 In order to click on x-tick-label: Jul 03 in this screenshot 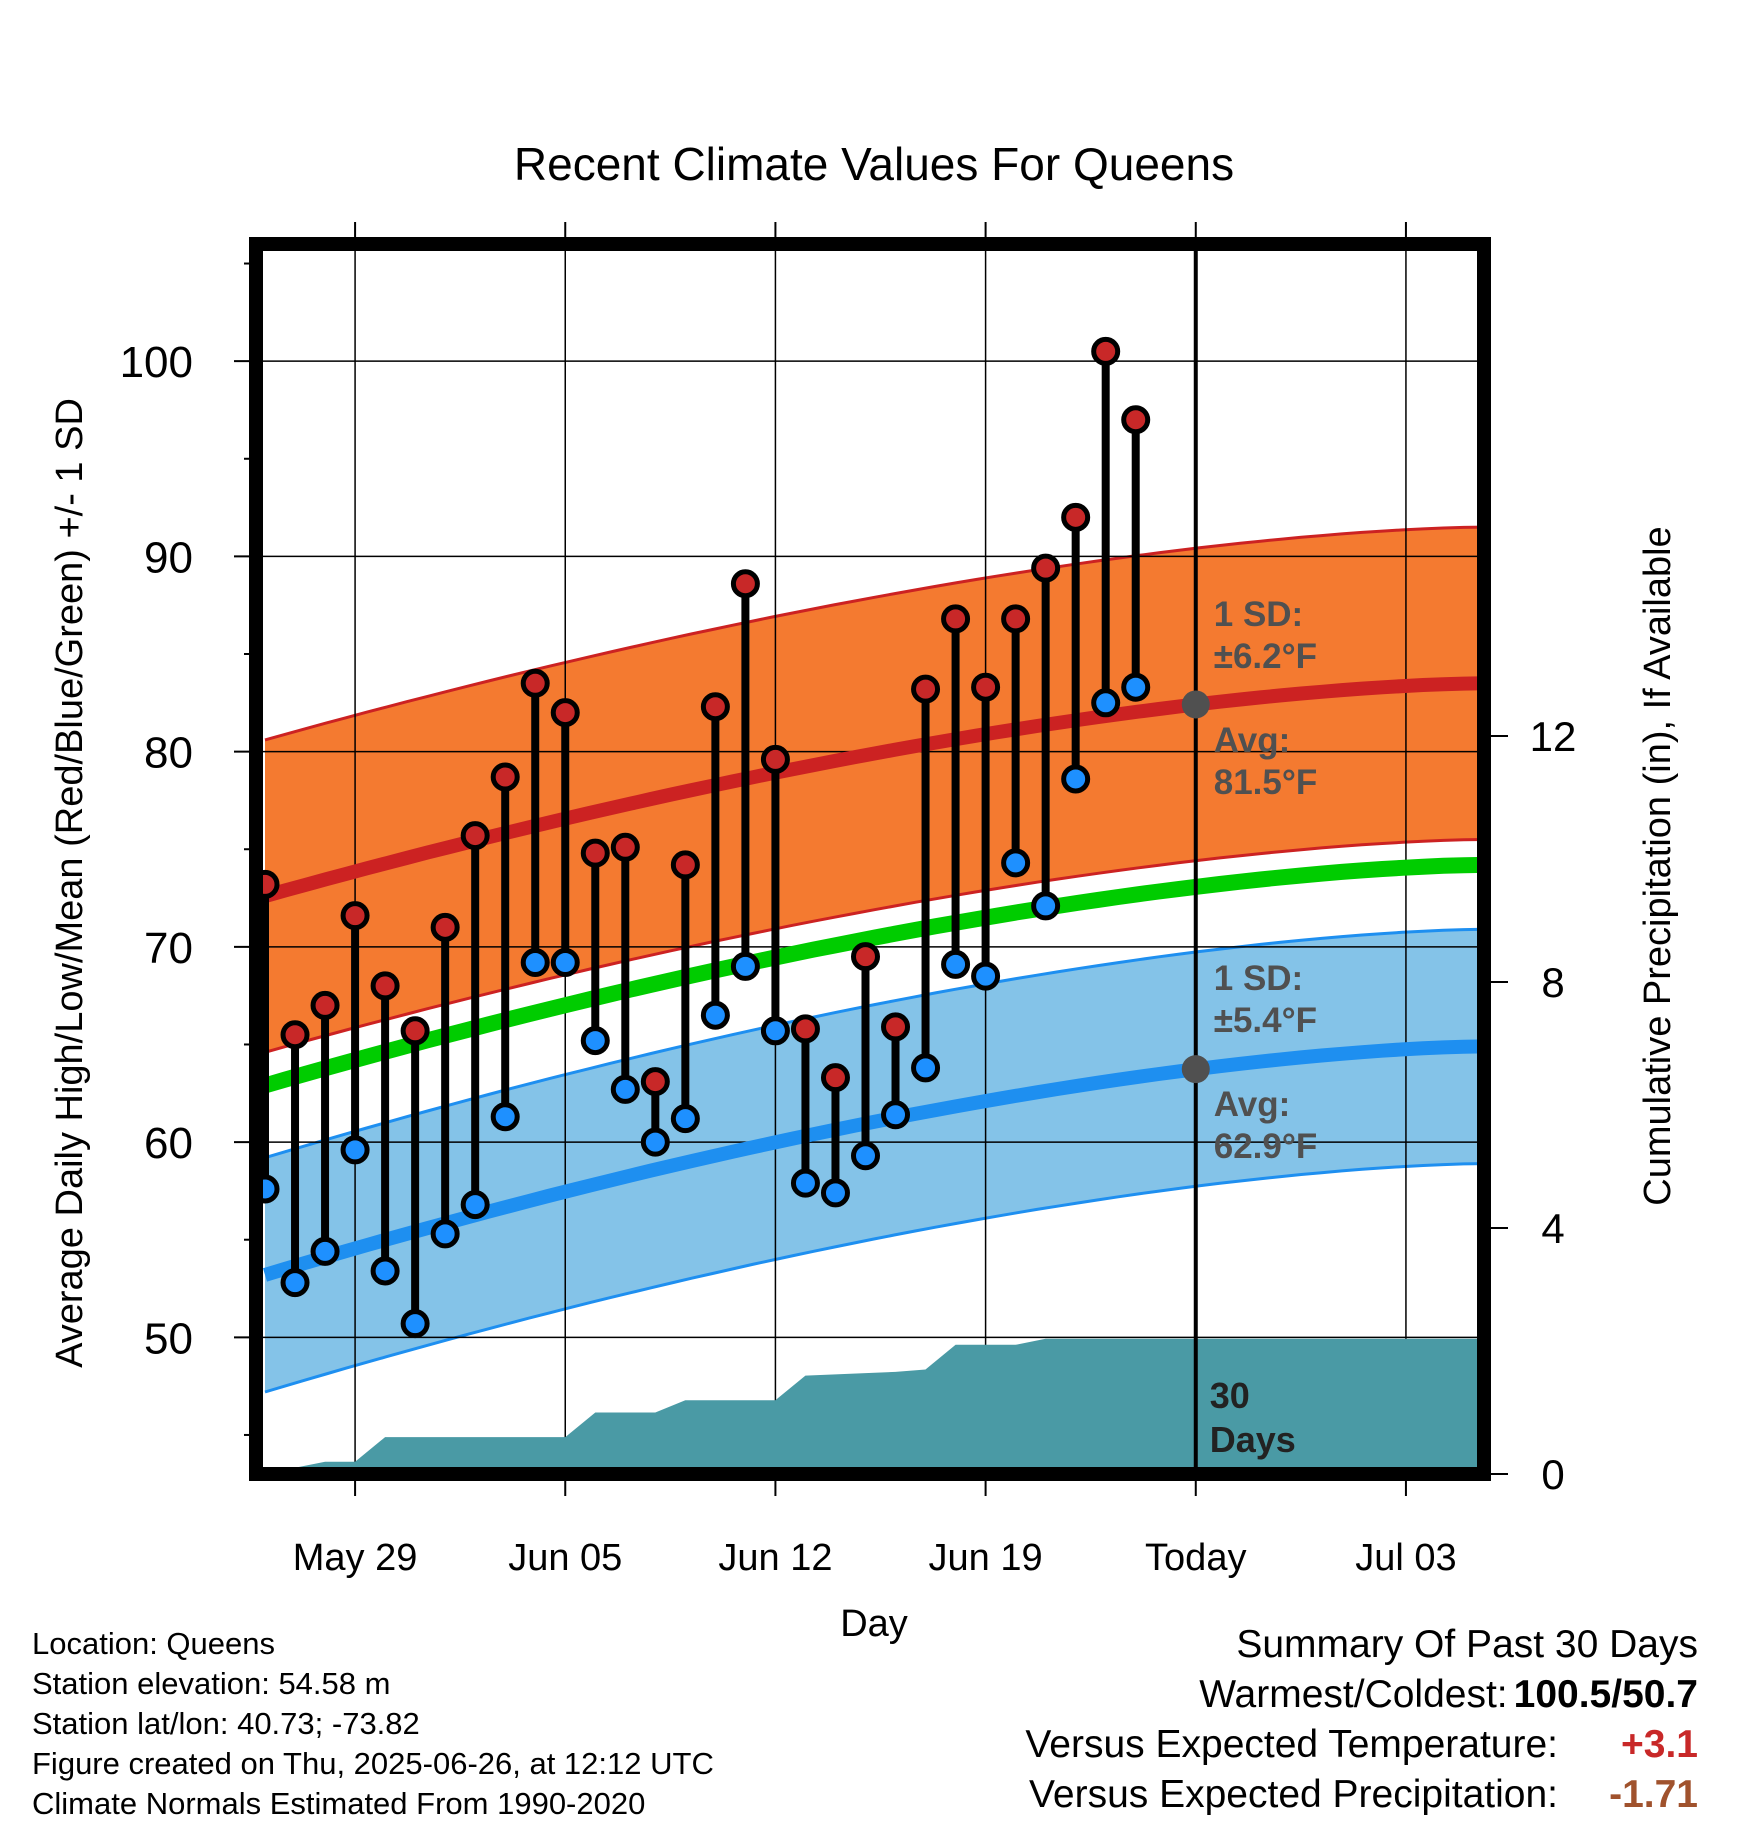, I will do `click(1405, 1558)`.